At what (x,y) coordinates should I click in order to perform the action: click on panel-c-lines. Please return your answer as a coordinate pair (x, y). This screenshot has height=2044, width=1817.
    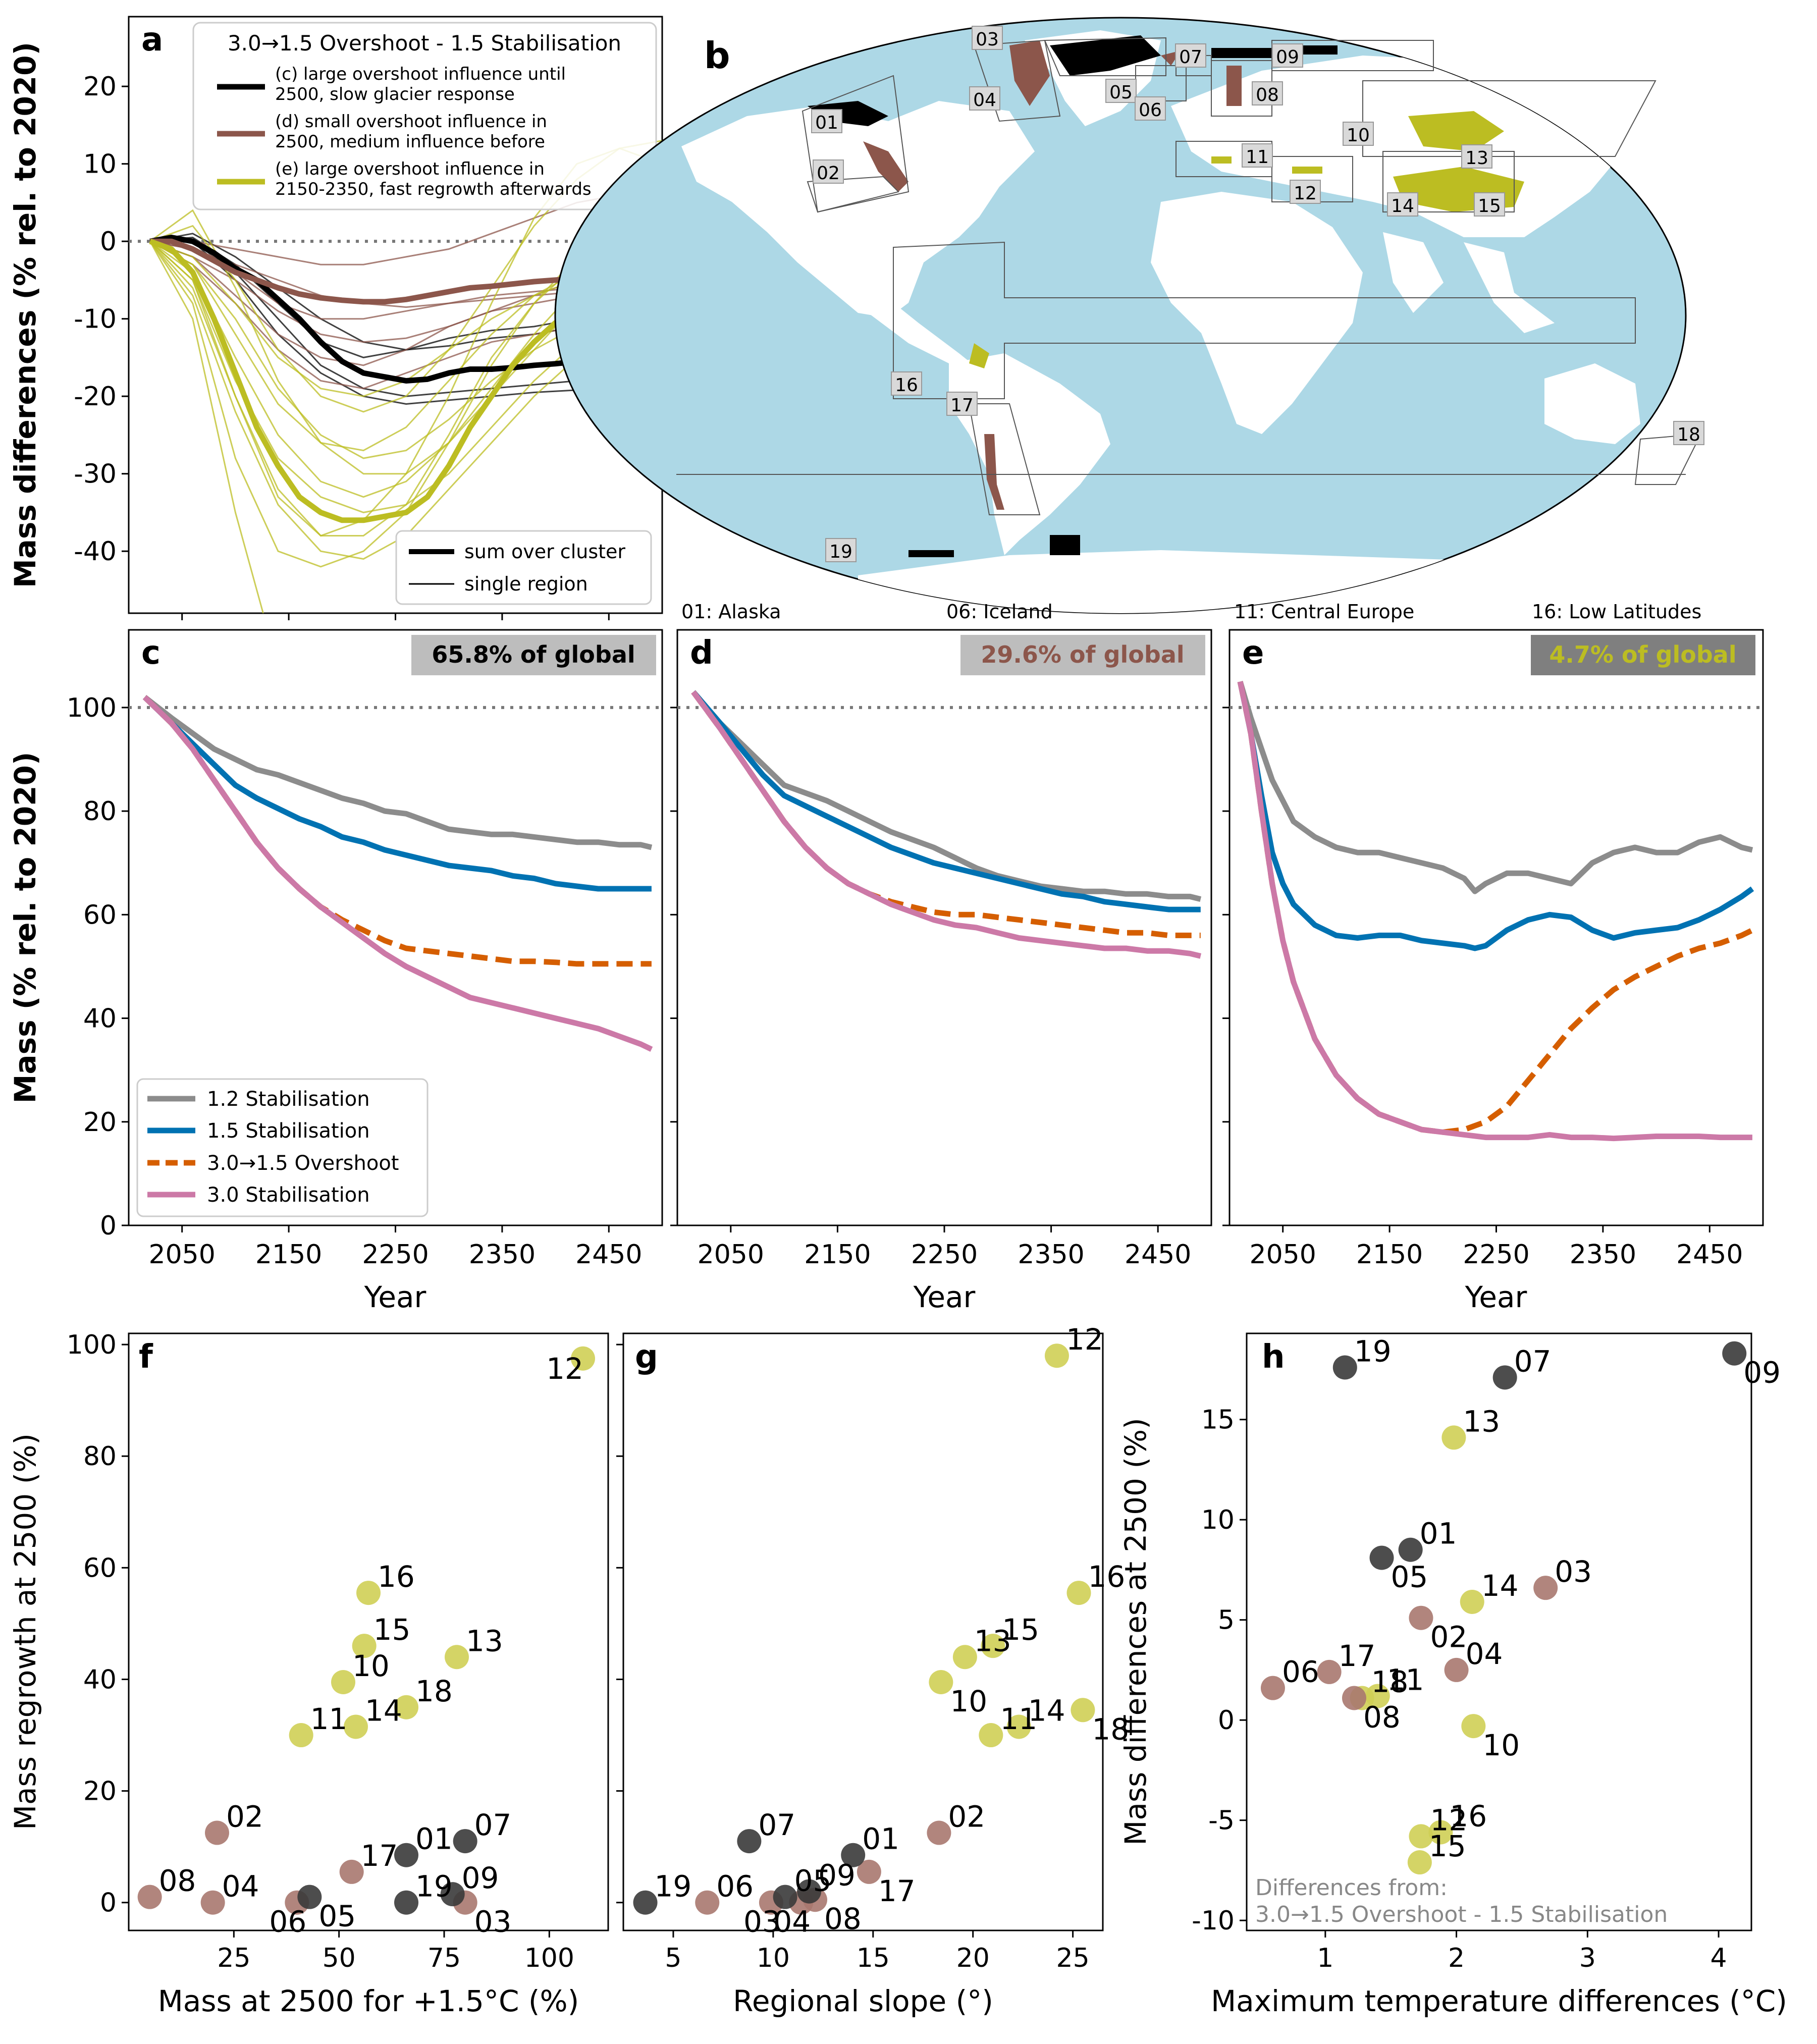
    Looking at the image, I should click on (397, 873).